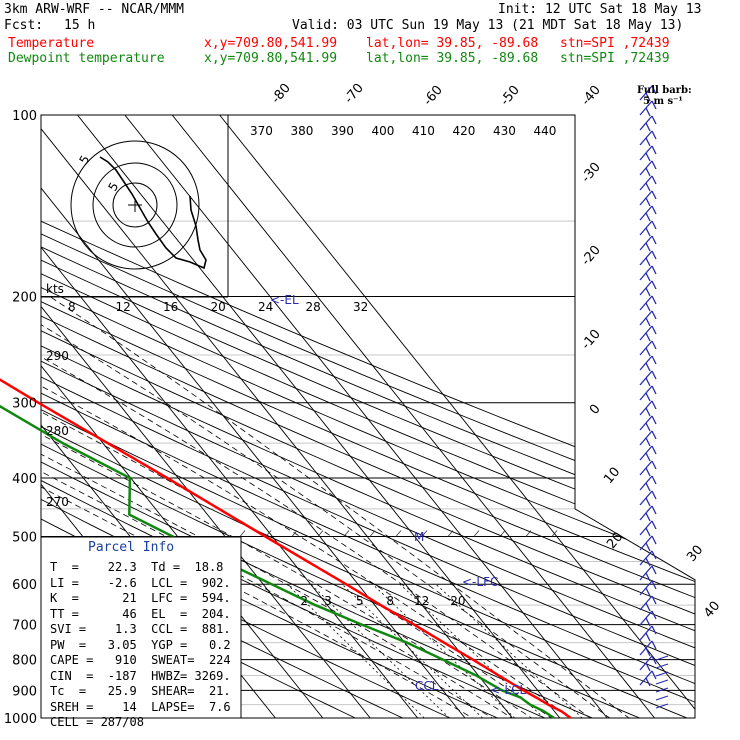 The width and height of the screenshot is (740, 740). What do you see at coordinates (281, 94) in the screenshot?
I see `skewed-temp-label: -80` at bounding box center [281, 94].